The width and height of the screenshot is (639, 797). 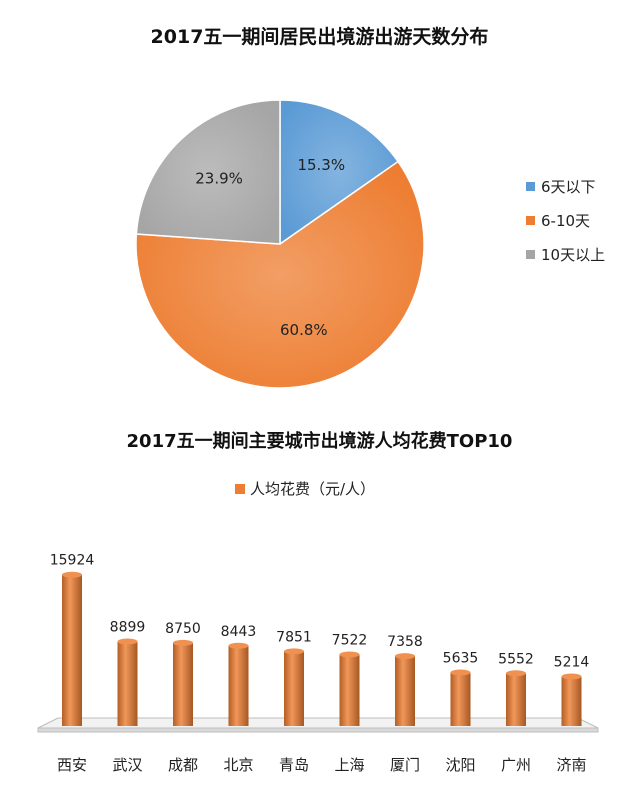 I want to click on bar-data-label: 15924, so click(x=72, y=561).